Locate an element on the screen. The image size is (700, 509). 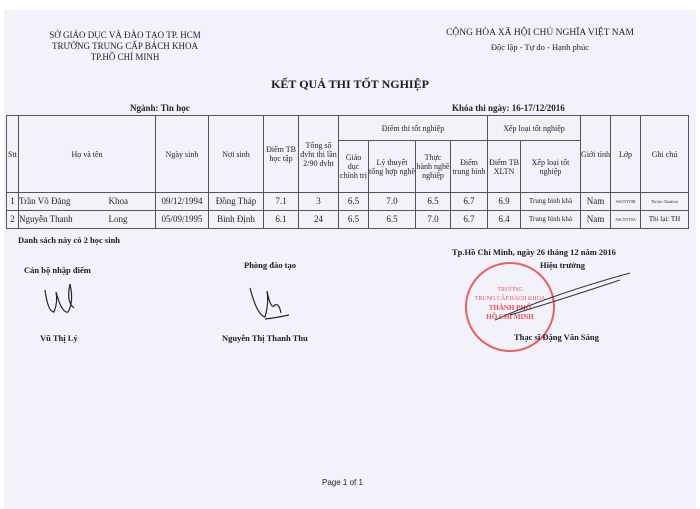
principal-name: Thạc sĩ Đặng Văn Sáng is located at coordinates (556, 337).